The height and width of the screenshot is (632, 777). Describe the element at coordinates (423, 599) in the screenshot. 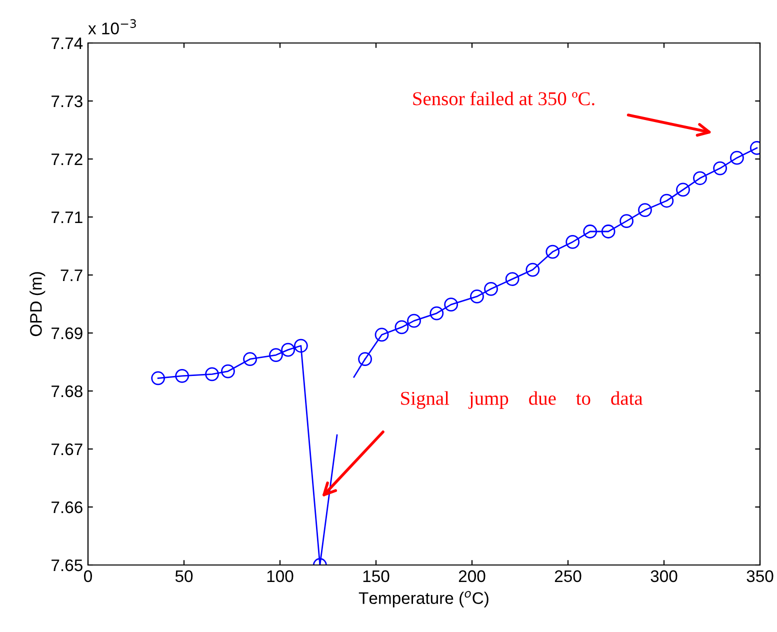

I see `x-axis-title: Temperature ($^{o}$C)` at that location.